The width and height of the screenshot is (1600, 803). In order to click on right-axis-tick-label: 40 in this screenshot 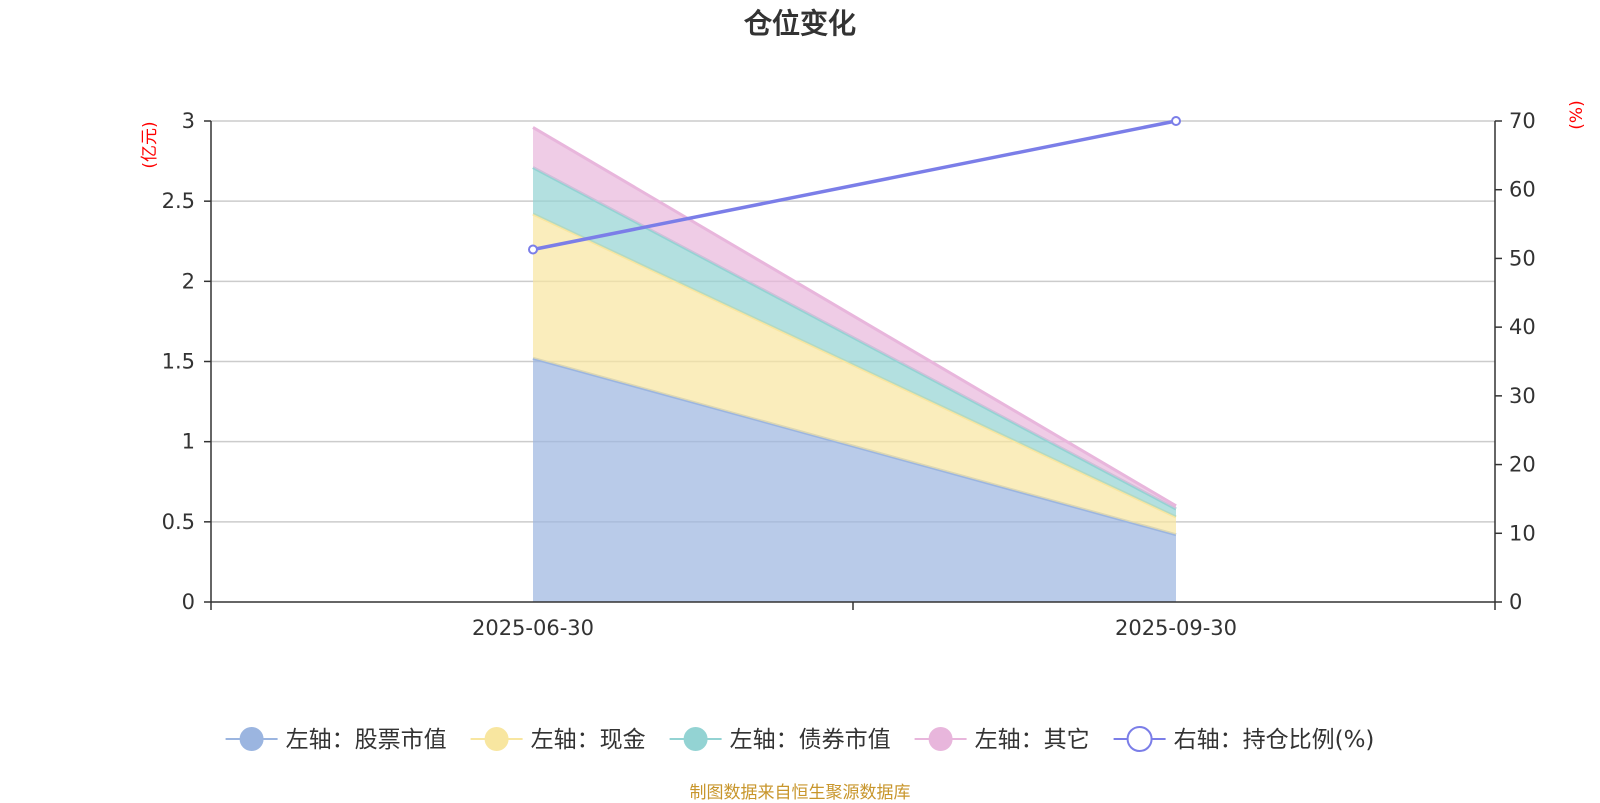, I will do `click(1522, 327)`.